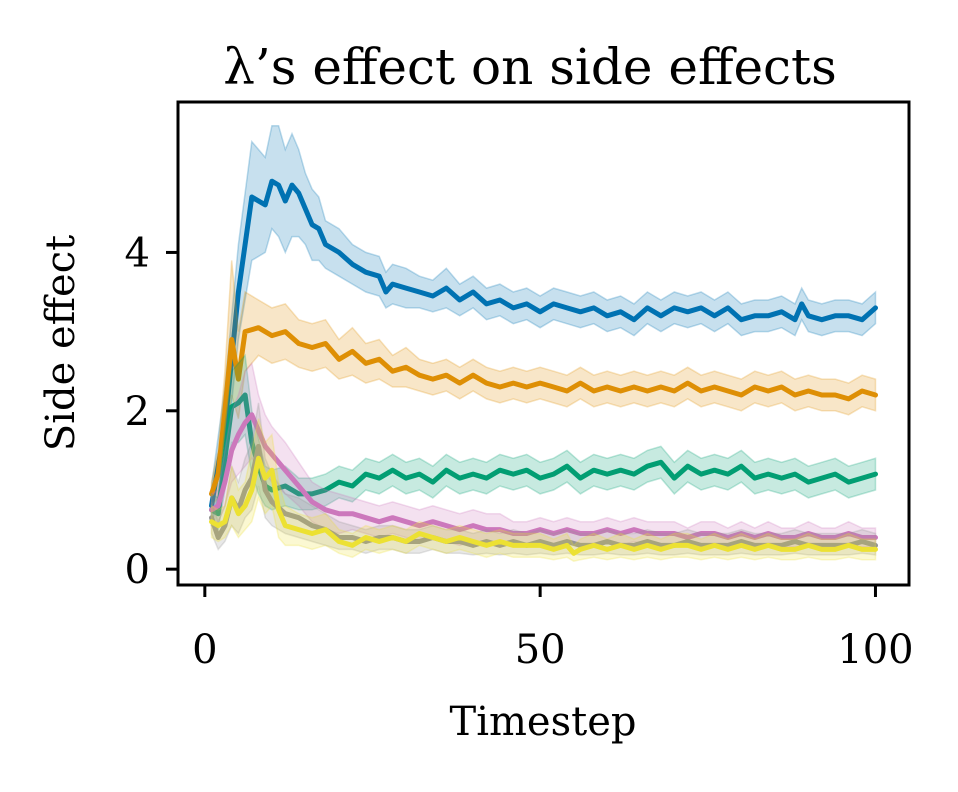 The image size is (958, 792). What do you see at coordinates (137, 253) in the screenshot?
I see `y-tick-label: 4` at bounding box center [137, 253].